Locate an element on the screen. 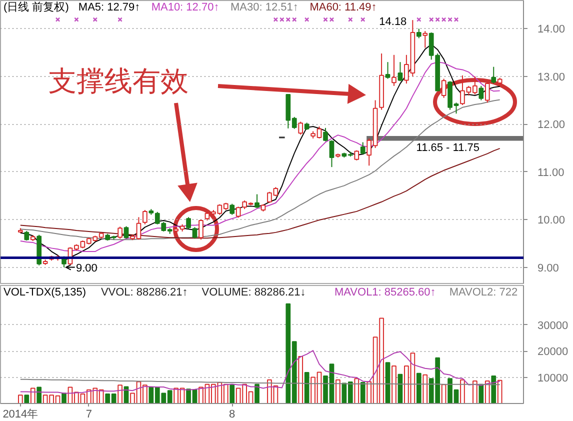  chart-title: VOL-TDX(5,135) is located at coordinates (45, 292).